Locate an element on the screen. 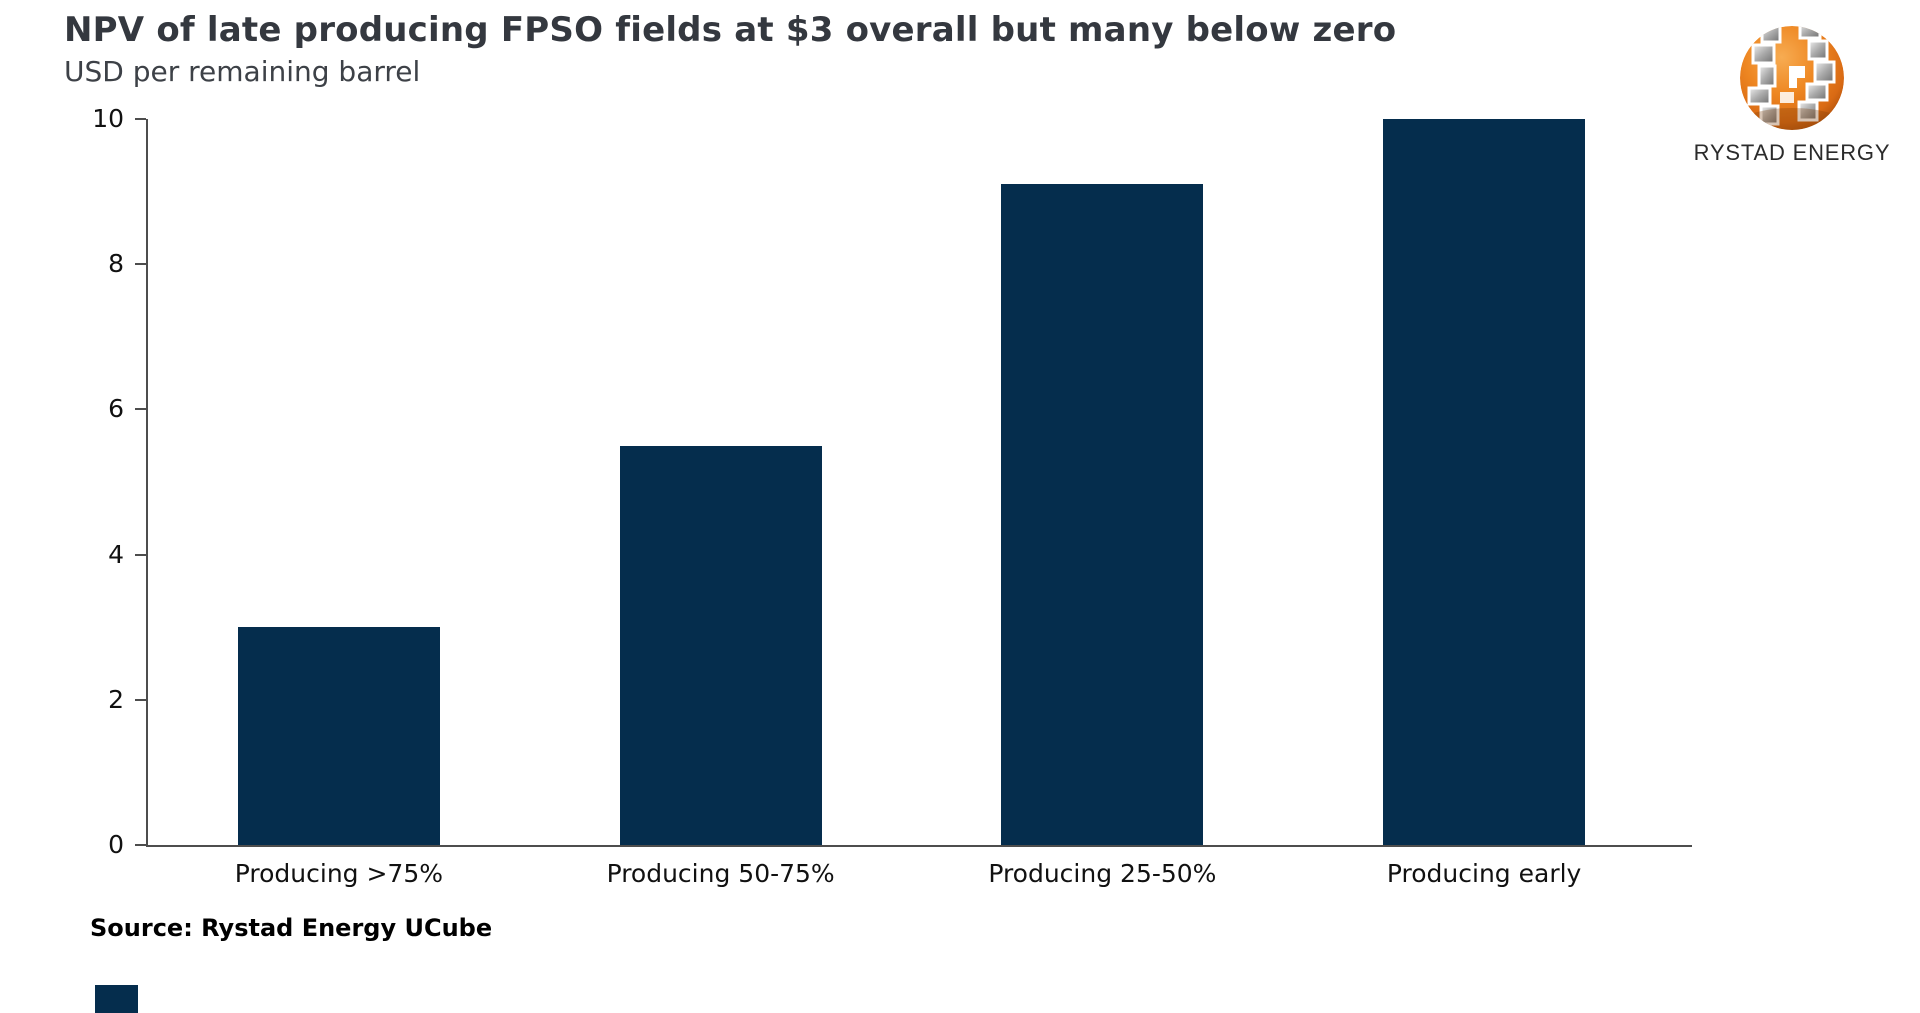  rystad-logo: RYSTAD ENERGY is located at coordinates (1792, 94).